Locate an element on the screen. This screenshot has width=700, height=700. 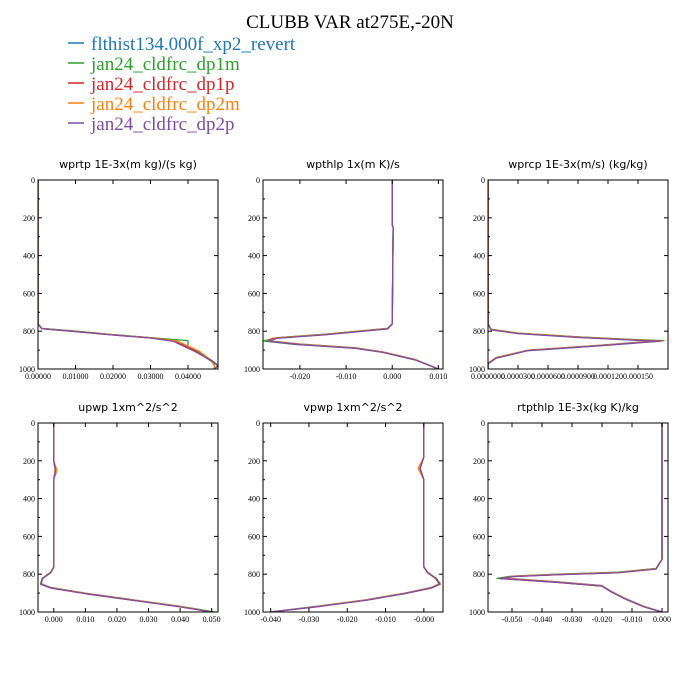
panel-title: wprtp 1E-3x(m kg)/(s kg) is located at coordinates (128, 164).